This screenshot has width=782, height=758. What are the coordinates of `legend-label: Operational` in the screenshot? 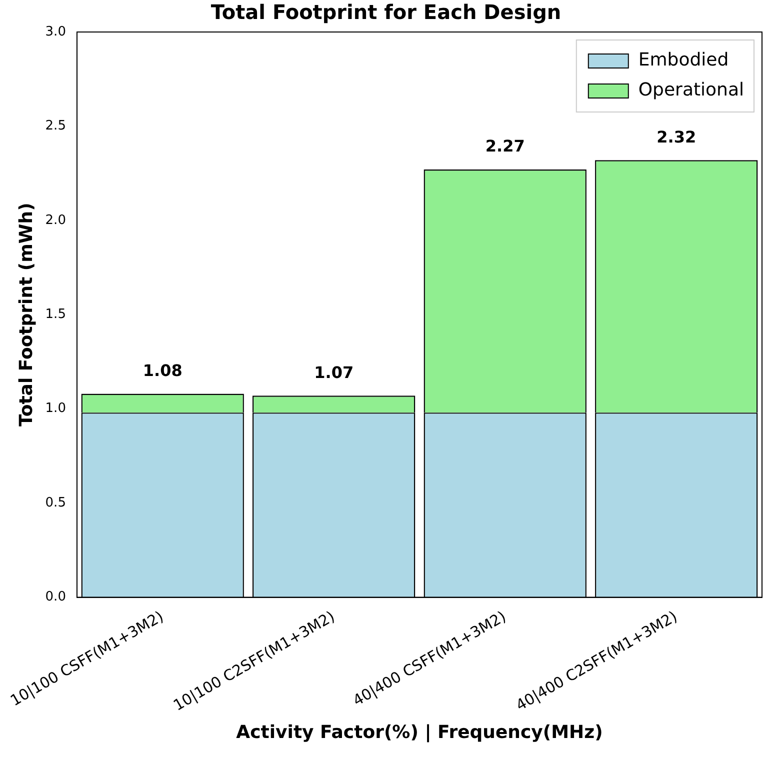 It's located at (691, 90).